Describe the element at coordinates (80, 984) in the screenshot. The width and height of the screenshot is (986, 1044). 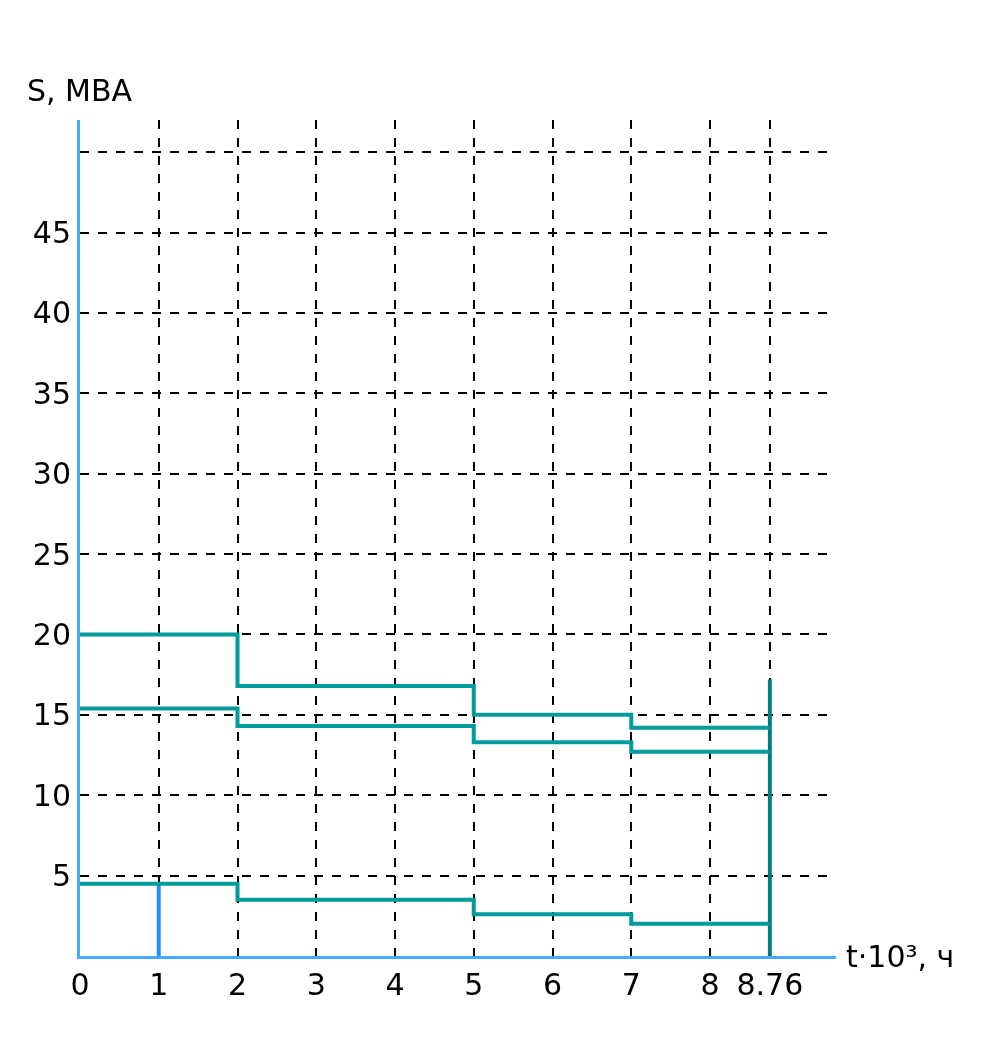
I see `x-tick-label: 0` at that location.